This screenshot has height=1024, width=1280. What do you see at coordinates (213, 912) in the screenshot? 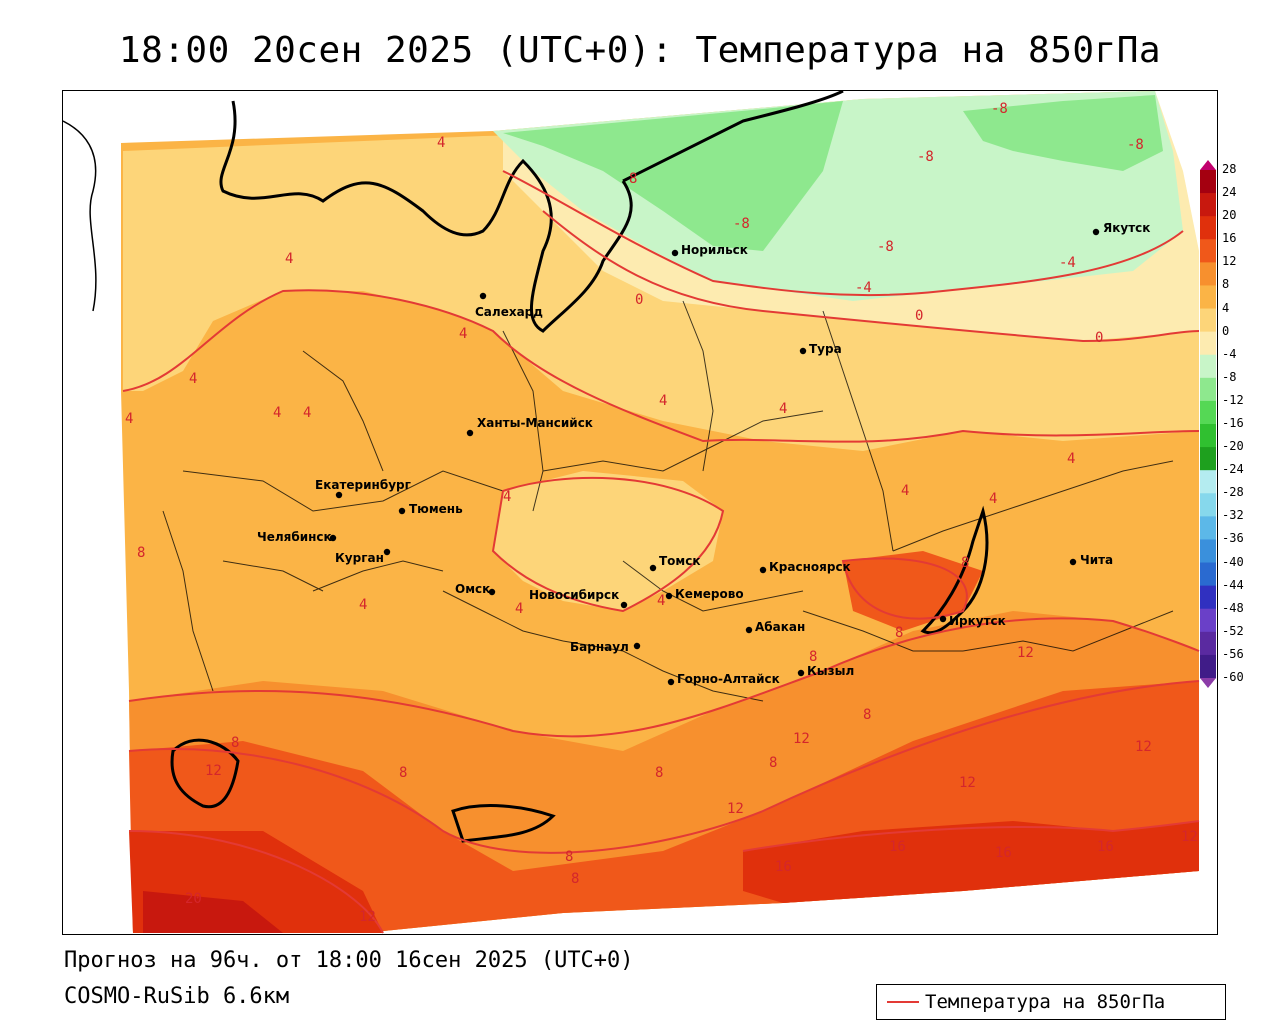
I see `zone-20-plus` at bounding box center [213, 912].